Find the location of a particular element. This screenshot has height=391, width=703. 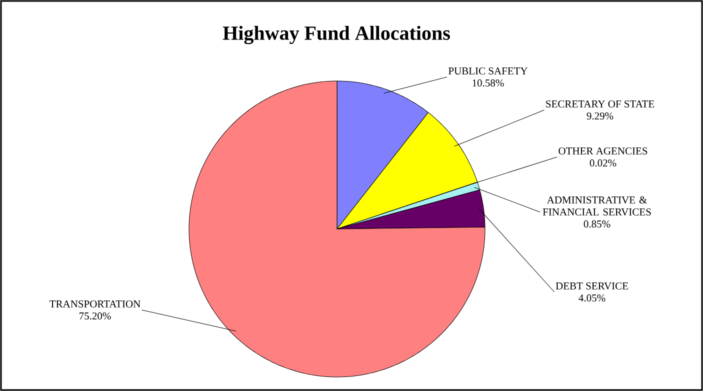

data-label: 0.02% is located at coordinates (603, 163).